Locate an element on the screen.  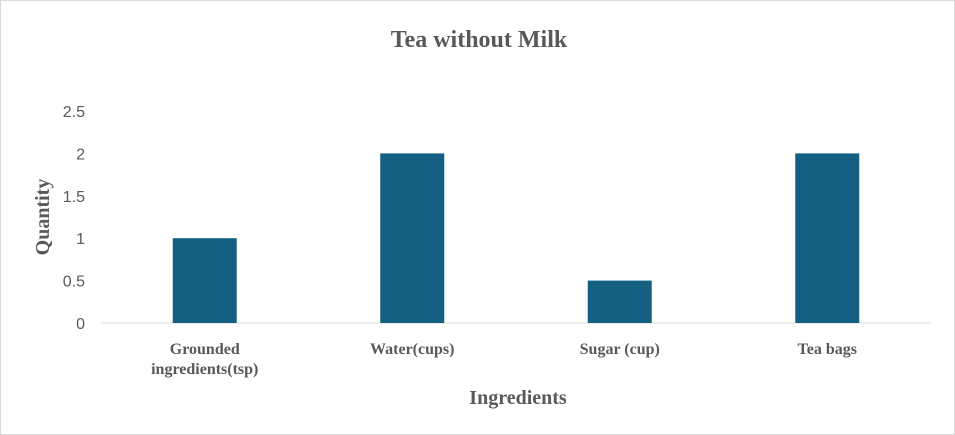
y-tick-label: 0 is located at coordinates (80, 324).